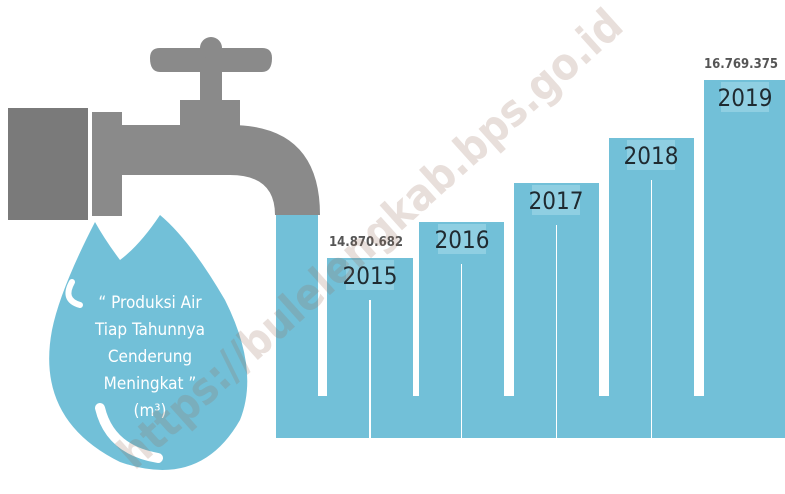  I want to click on year-label: 2018, so click(651, 156).